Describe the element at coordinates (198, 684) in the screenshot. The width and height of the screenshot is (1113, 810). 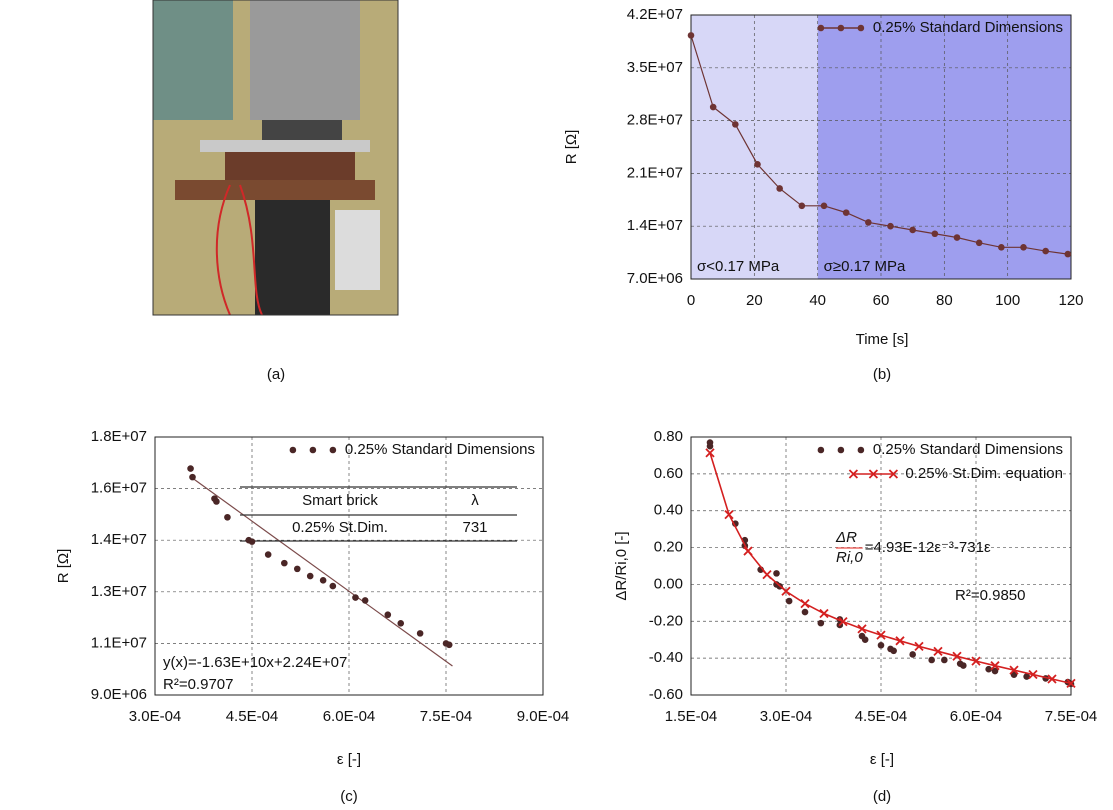
I see `fit-r2: R²=0.9707` at that location.